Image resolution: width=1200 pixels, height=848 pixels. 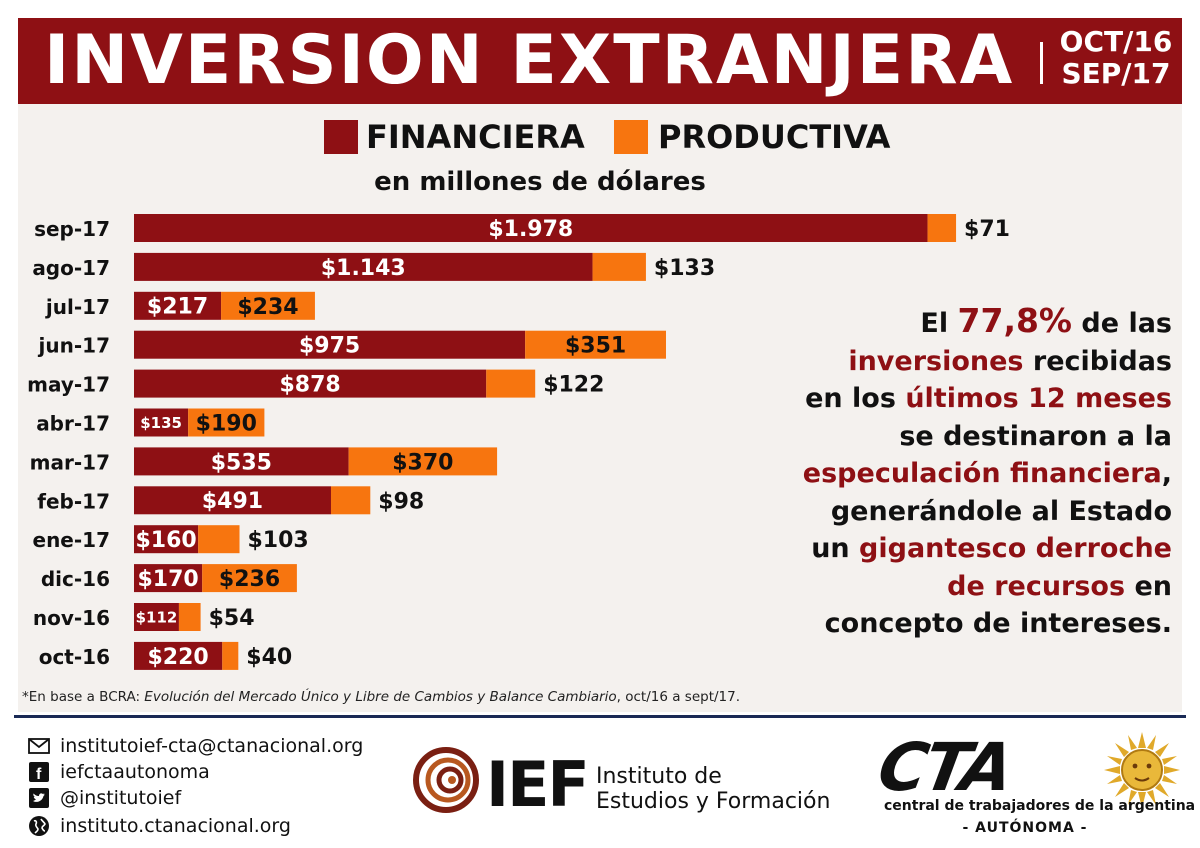 I want to click on category-label-ago-17: ago-17, so click(x=71, y=268).